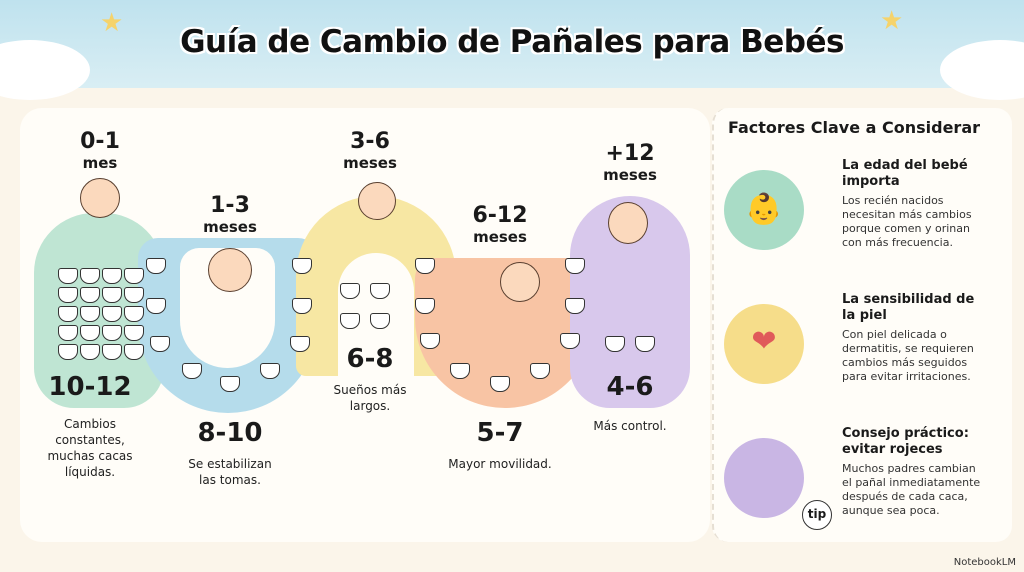 This screenshot has width=1024, height=572. I want to click on stage-1-age: 1-3 meses, so click(230, 215).